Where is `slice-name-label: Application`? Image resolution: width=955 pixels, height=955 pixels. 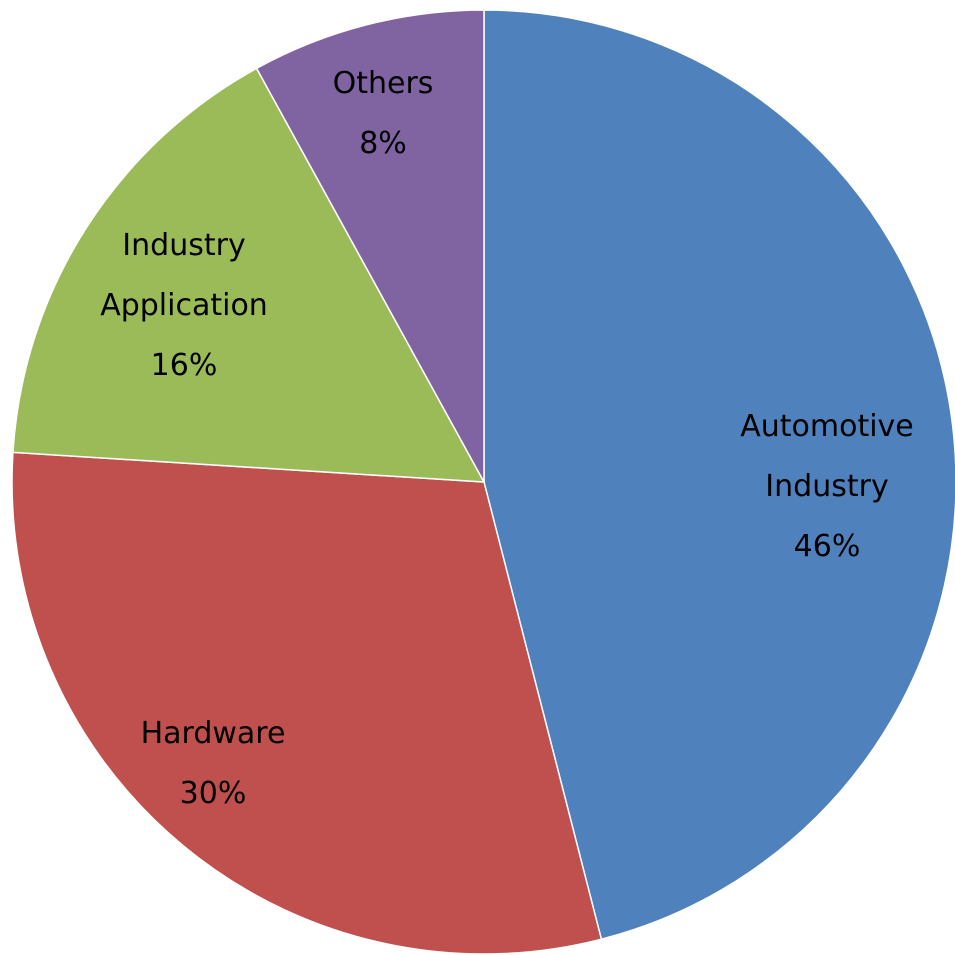 slice-name-label: Application is located at coordinates (184, 305).